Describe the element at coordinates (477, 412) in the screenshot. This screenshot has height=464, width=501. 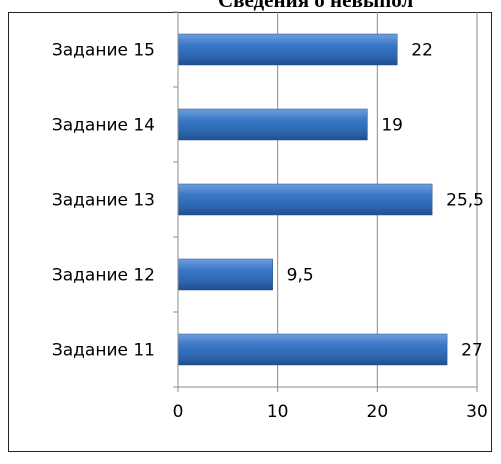
I see `x-tick-label: 30` at that location.